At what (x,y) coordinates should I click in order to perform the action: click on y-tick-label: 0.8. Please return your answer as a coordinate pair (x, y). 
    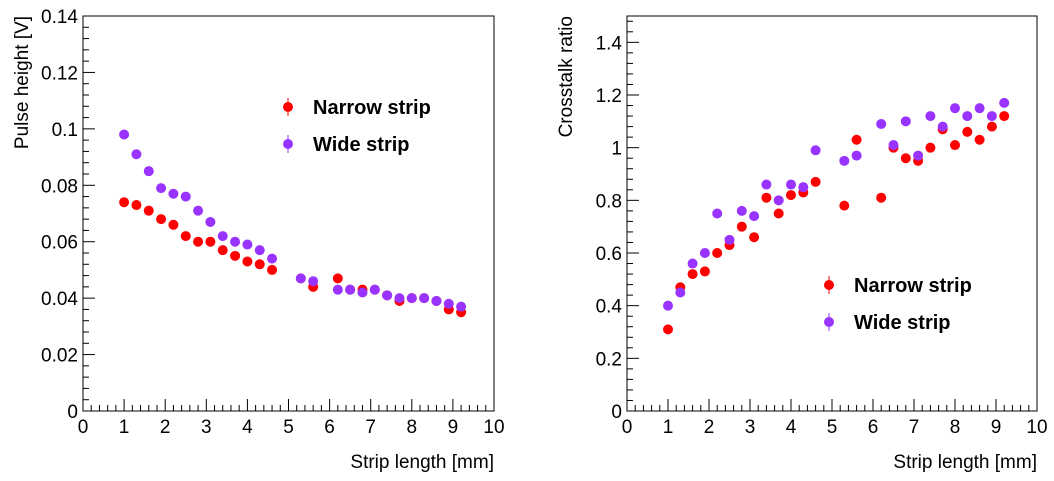
    Looking at the image, I should click on (609, 201).